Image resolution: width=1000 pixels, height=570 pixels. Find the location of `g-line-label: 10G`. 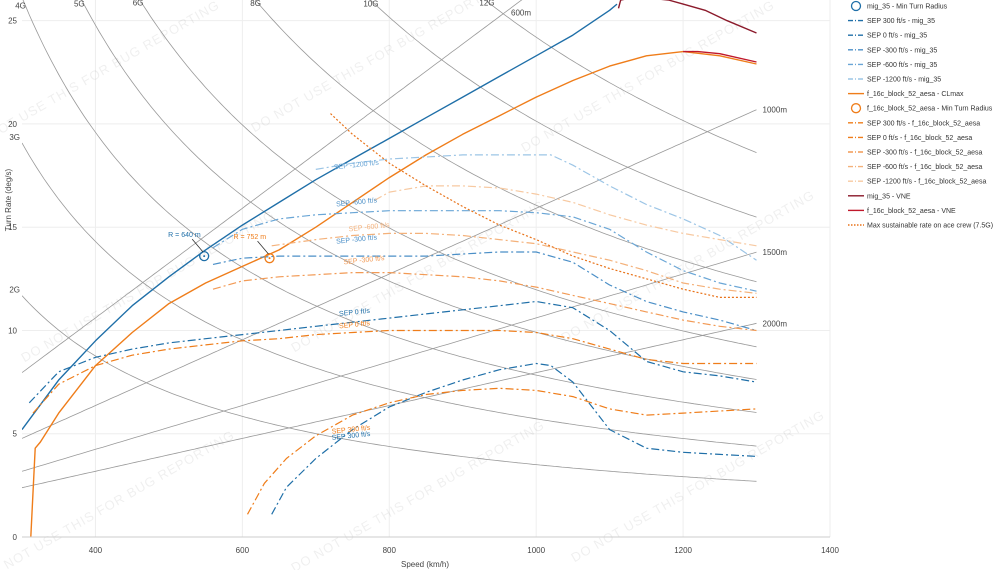

g-line-label: 10G is located at coordinates (370, 4).